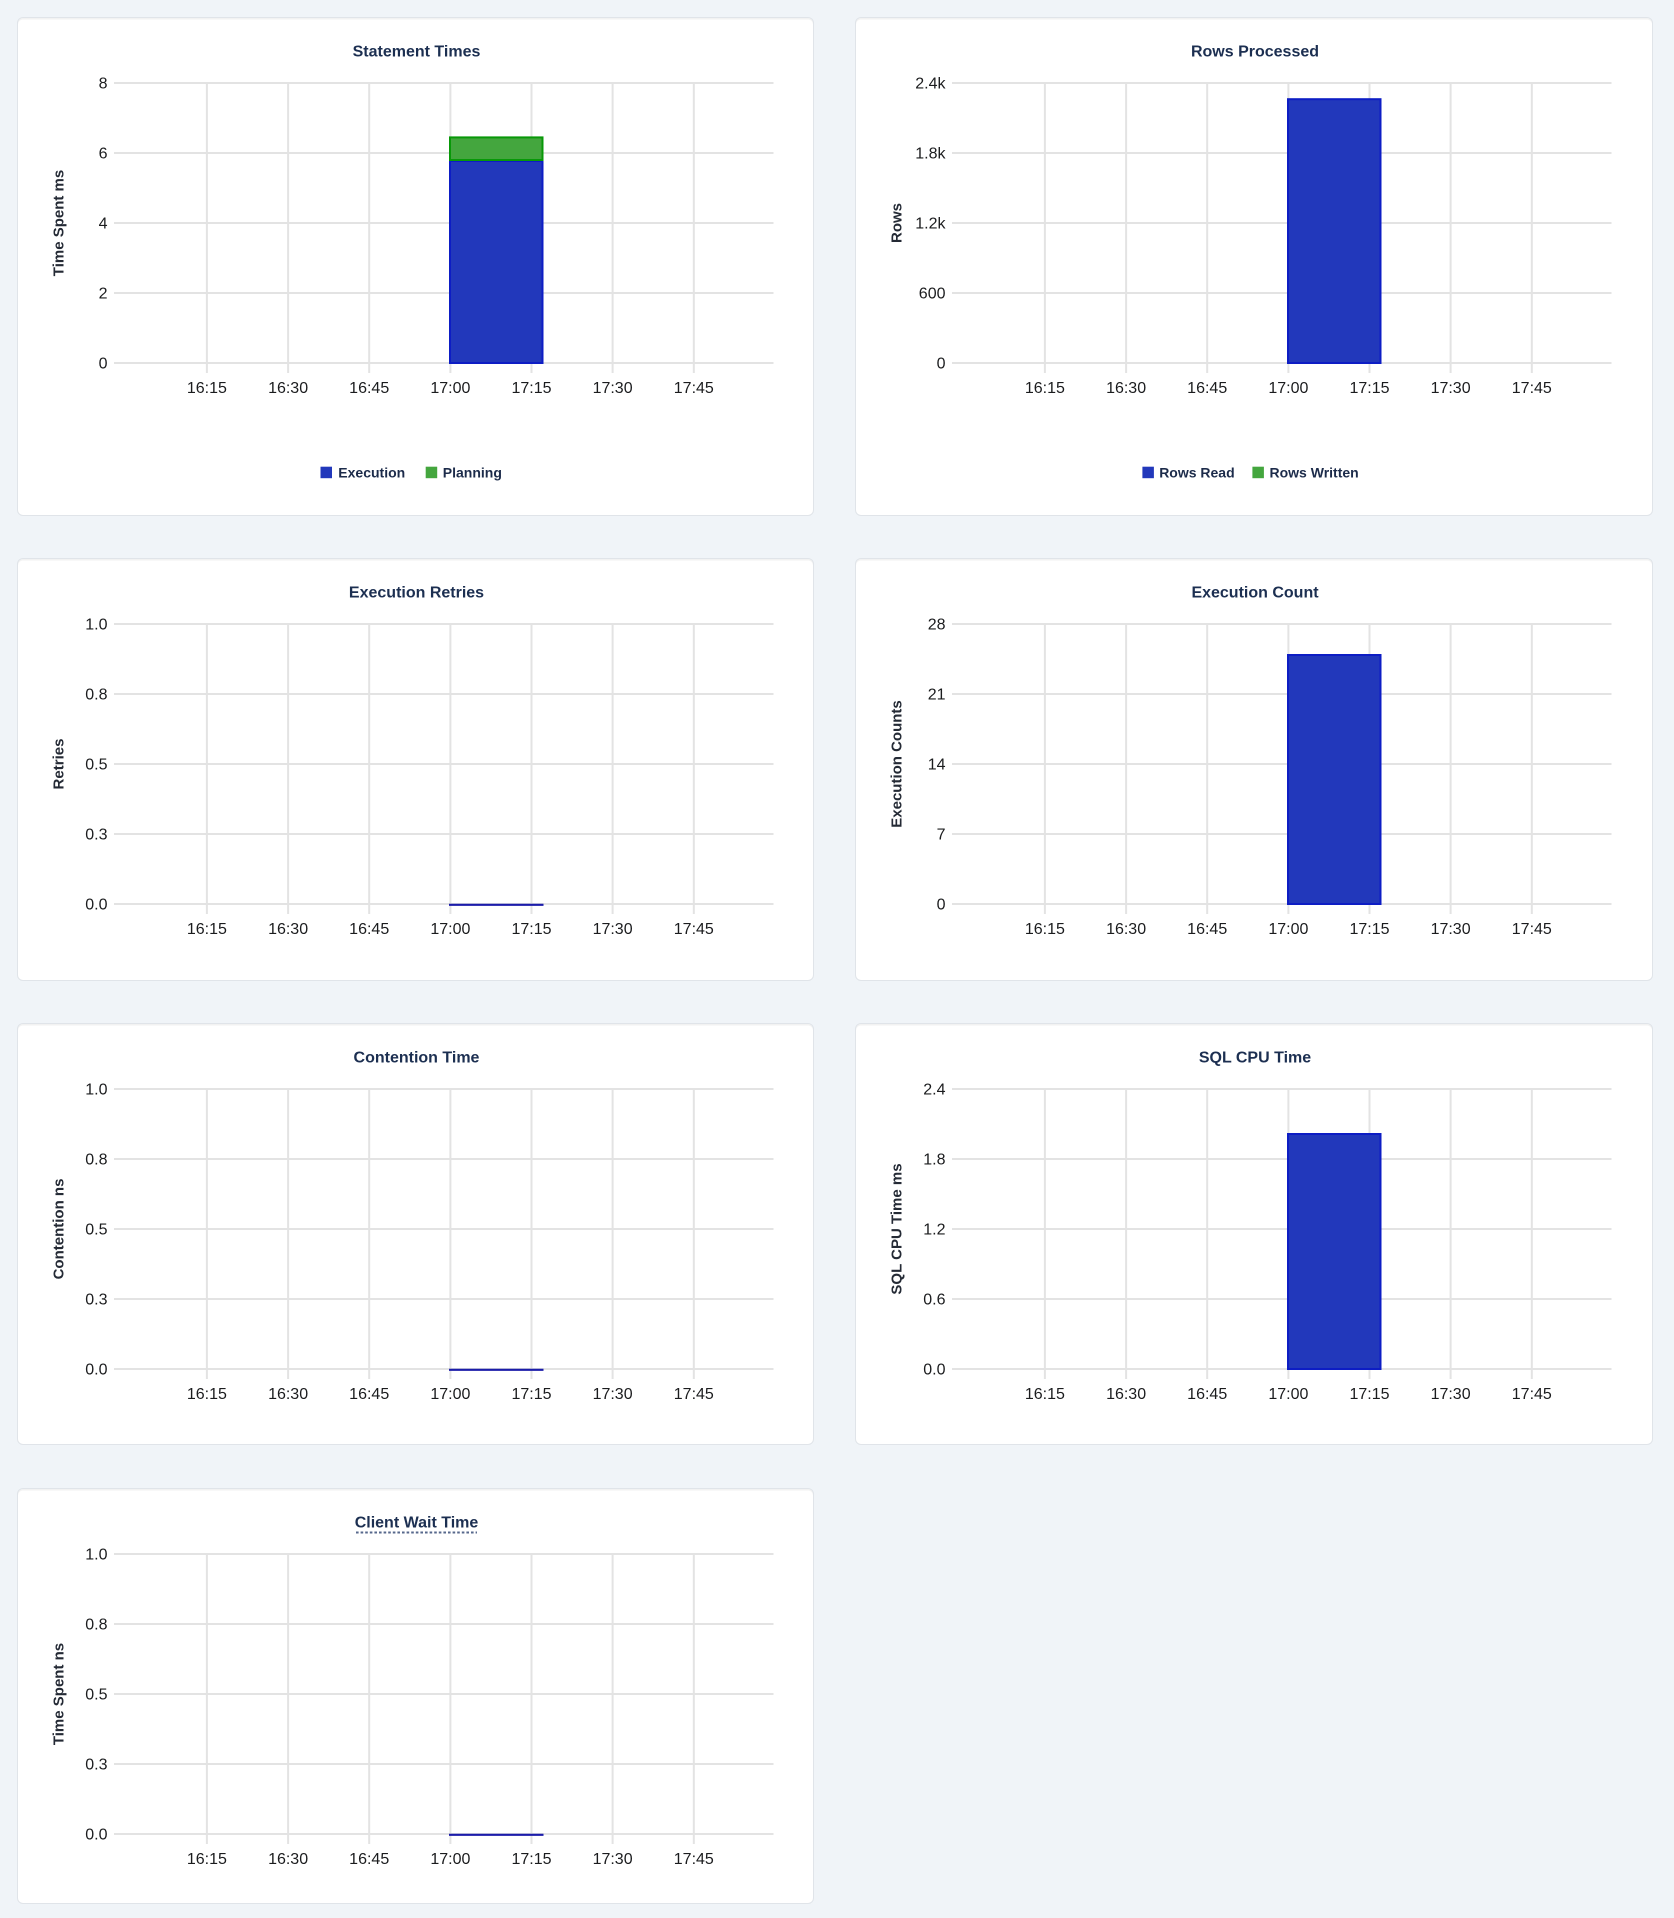  What do you see at coordinates (897, 222) in the screenshot?
I see `svg-text: Rows` at bounding box center [897, 222].